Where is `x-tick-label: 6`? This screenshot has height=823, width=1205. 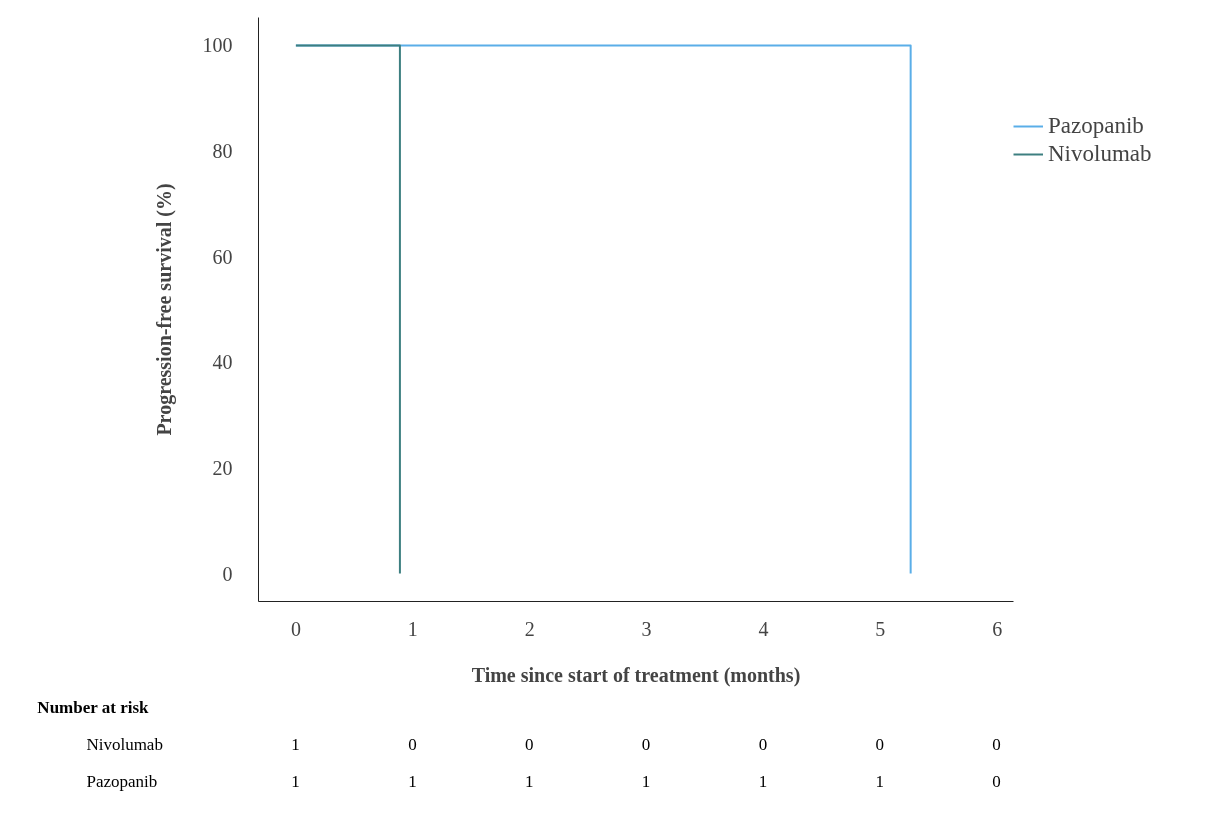
x-tick-label: 6 is located at coordinates (997, 628).